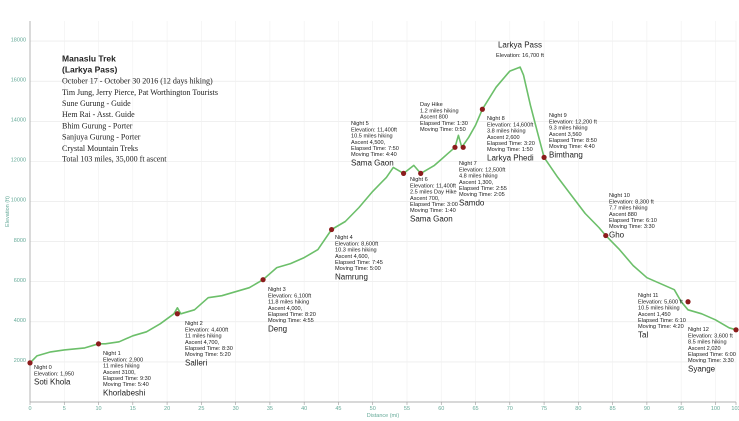 Image resolution: width=739 pixels, height=421 pixels. What do you see at coordinates (126, 385) in the screenshot?
I see `annotation-line: Moving Time: 5:40` at bounding box center [126, 385].